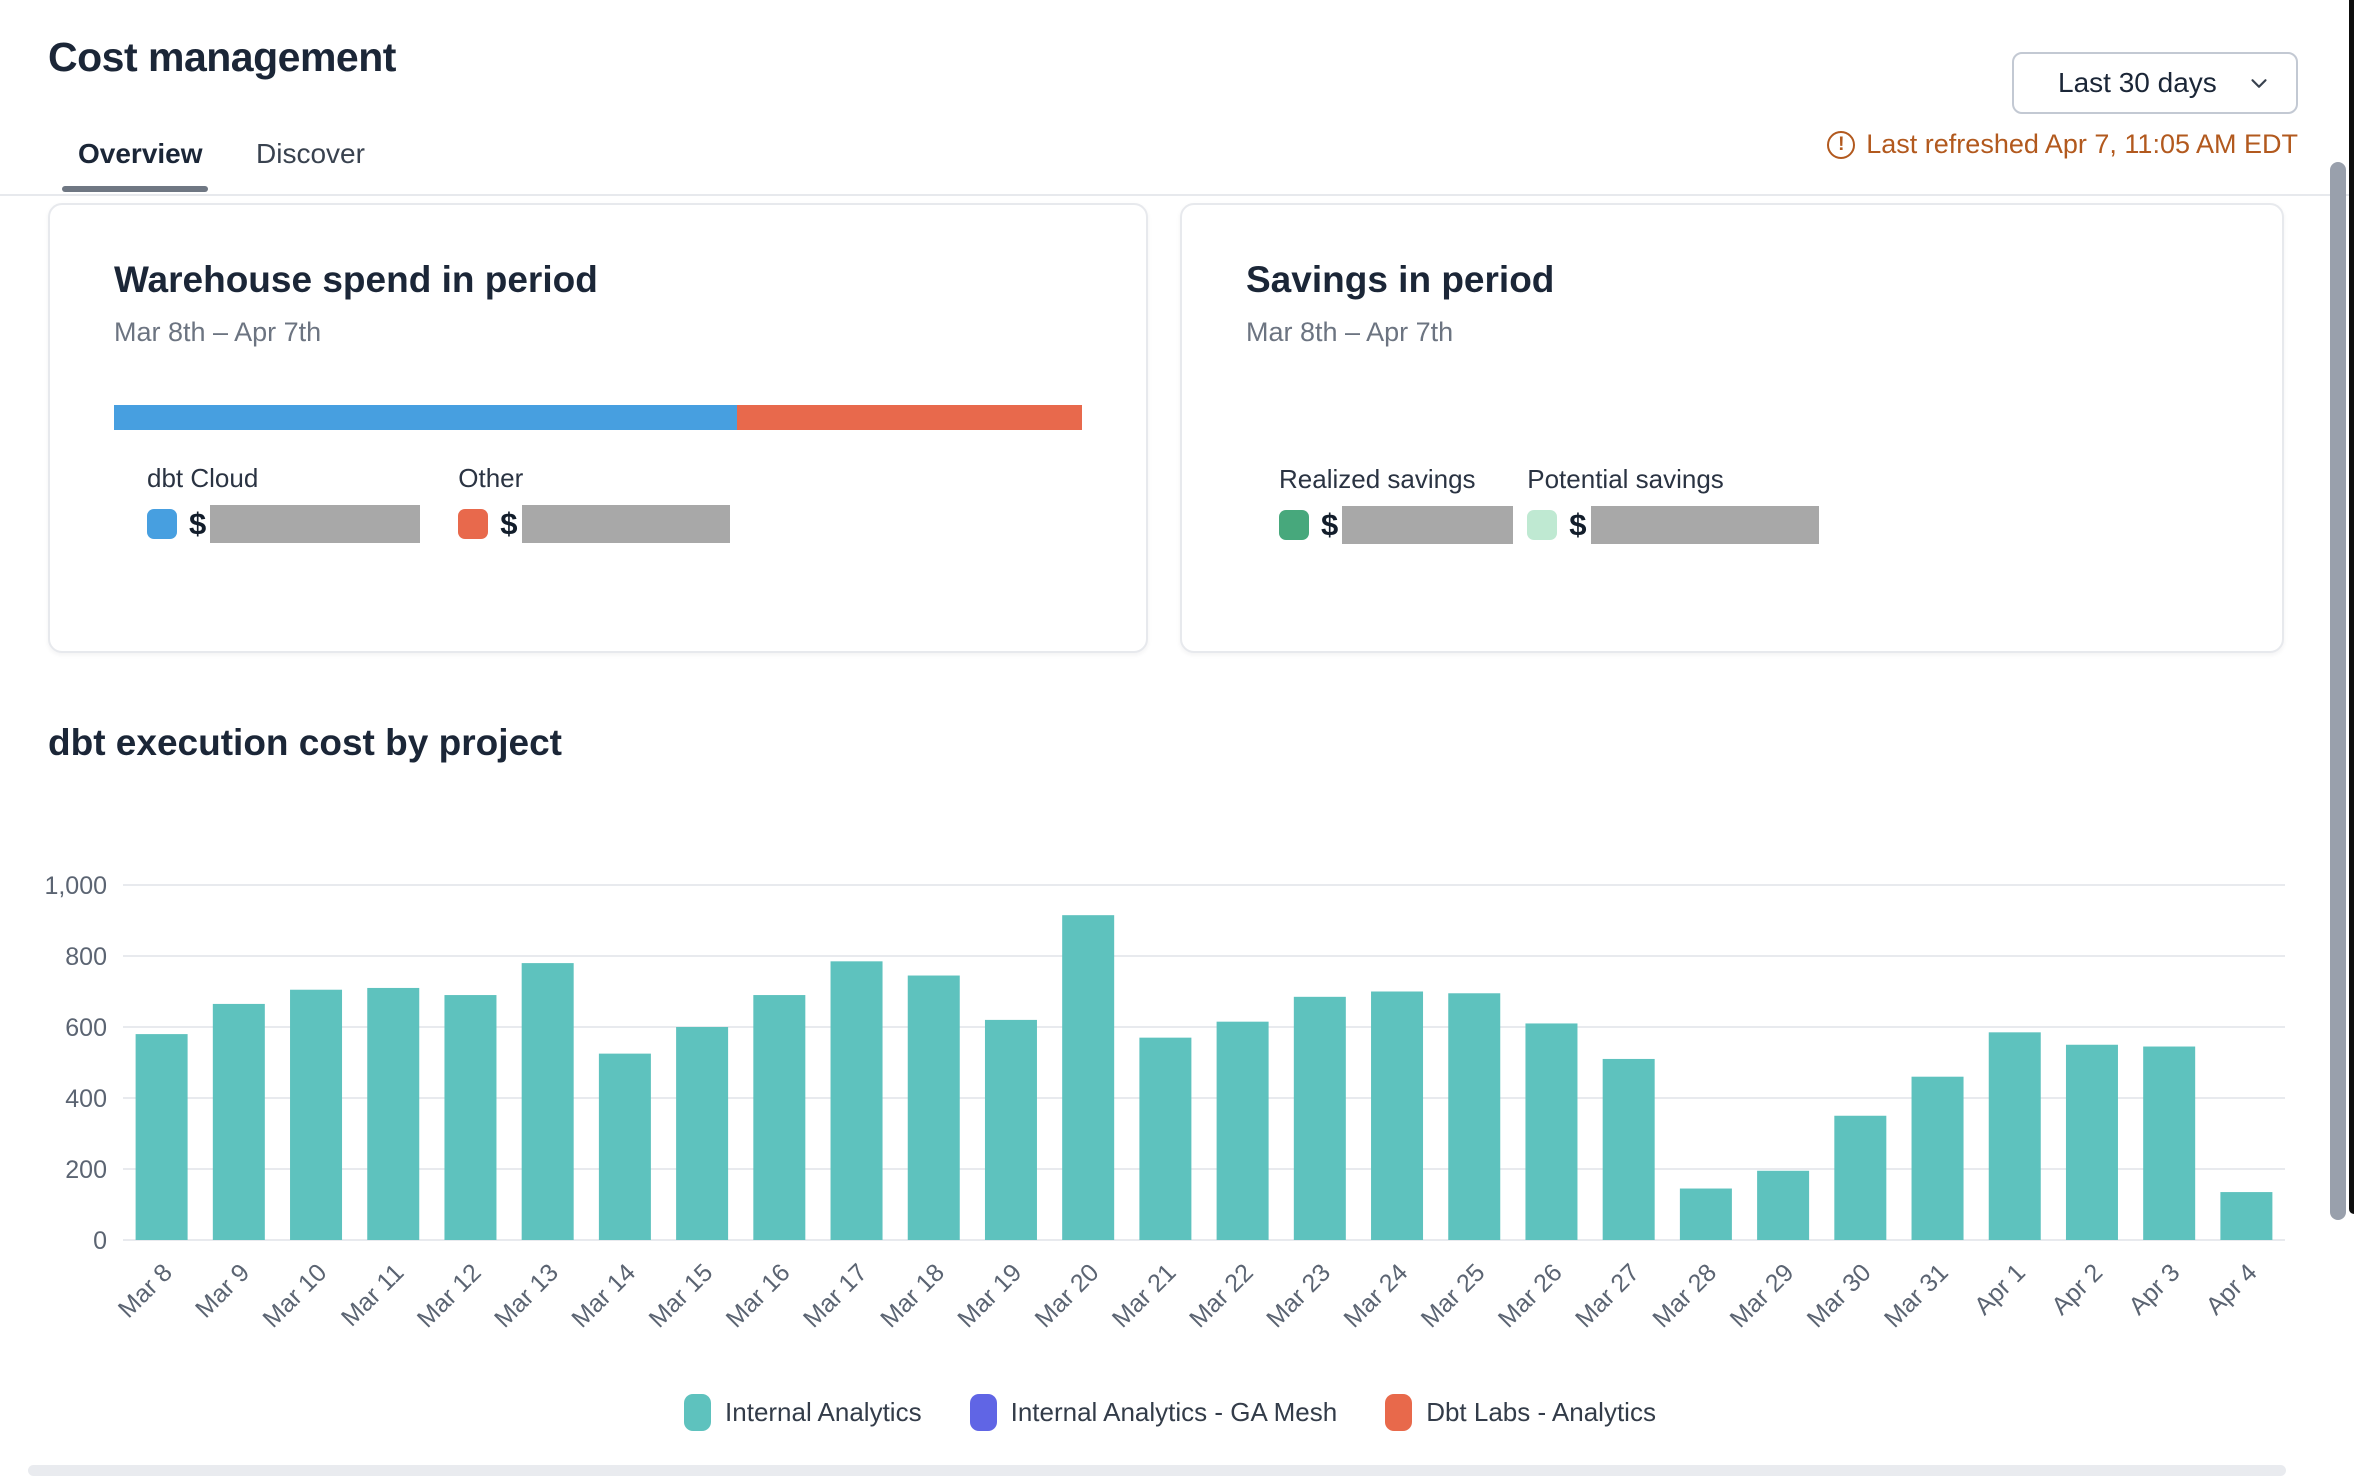 This screenshot has width=2354, height=1476. What do you see at coordinates (823, 1412) in the screenshot?
I see `legend-label: Internal Analytics` at bounding box center [823, 1412].